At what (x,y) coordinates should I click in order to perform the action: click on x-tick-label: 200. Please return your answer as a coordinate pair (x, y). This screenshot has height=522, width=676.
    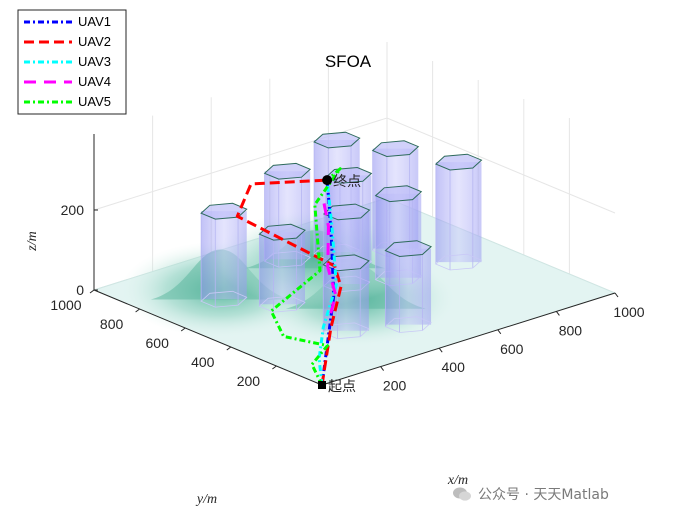
    Looking at the image, I should click on (395, 386).